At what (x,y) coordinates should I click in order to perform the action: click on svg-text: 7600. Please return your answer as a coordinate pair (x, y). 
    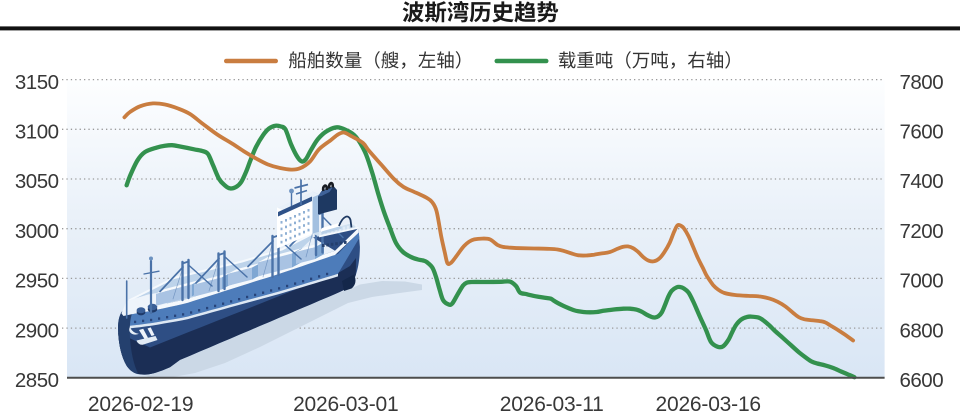
    Looking at the image, I should click on (922, 132).